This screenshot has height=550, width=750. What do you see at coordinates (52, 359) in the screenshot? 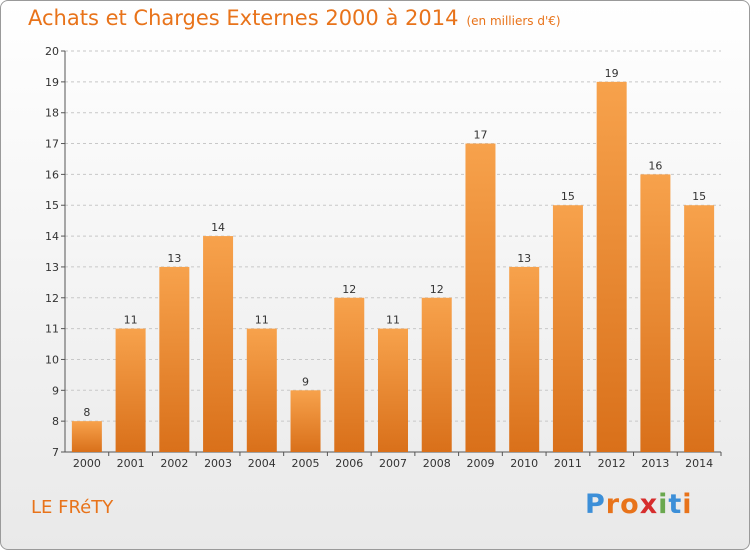
I see `y-tick-label: 10` at bounding box center [52, 359].